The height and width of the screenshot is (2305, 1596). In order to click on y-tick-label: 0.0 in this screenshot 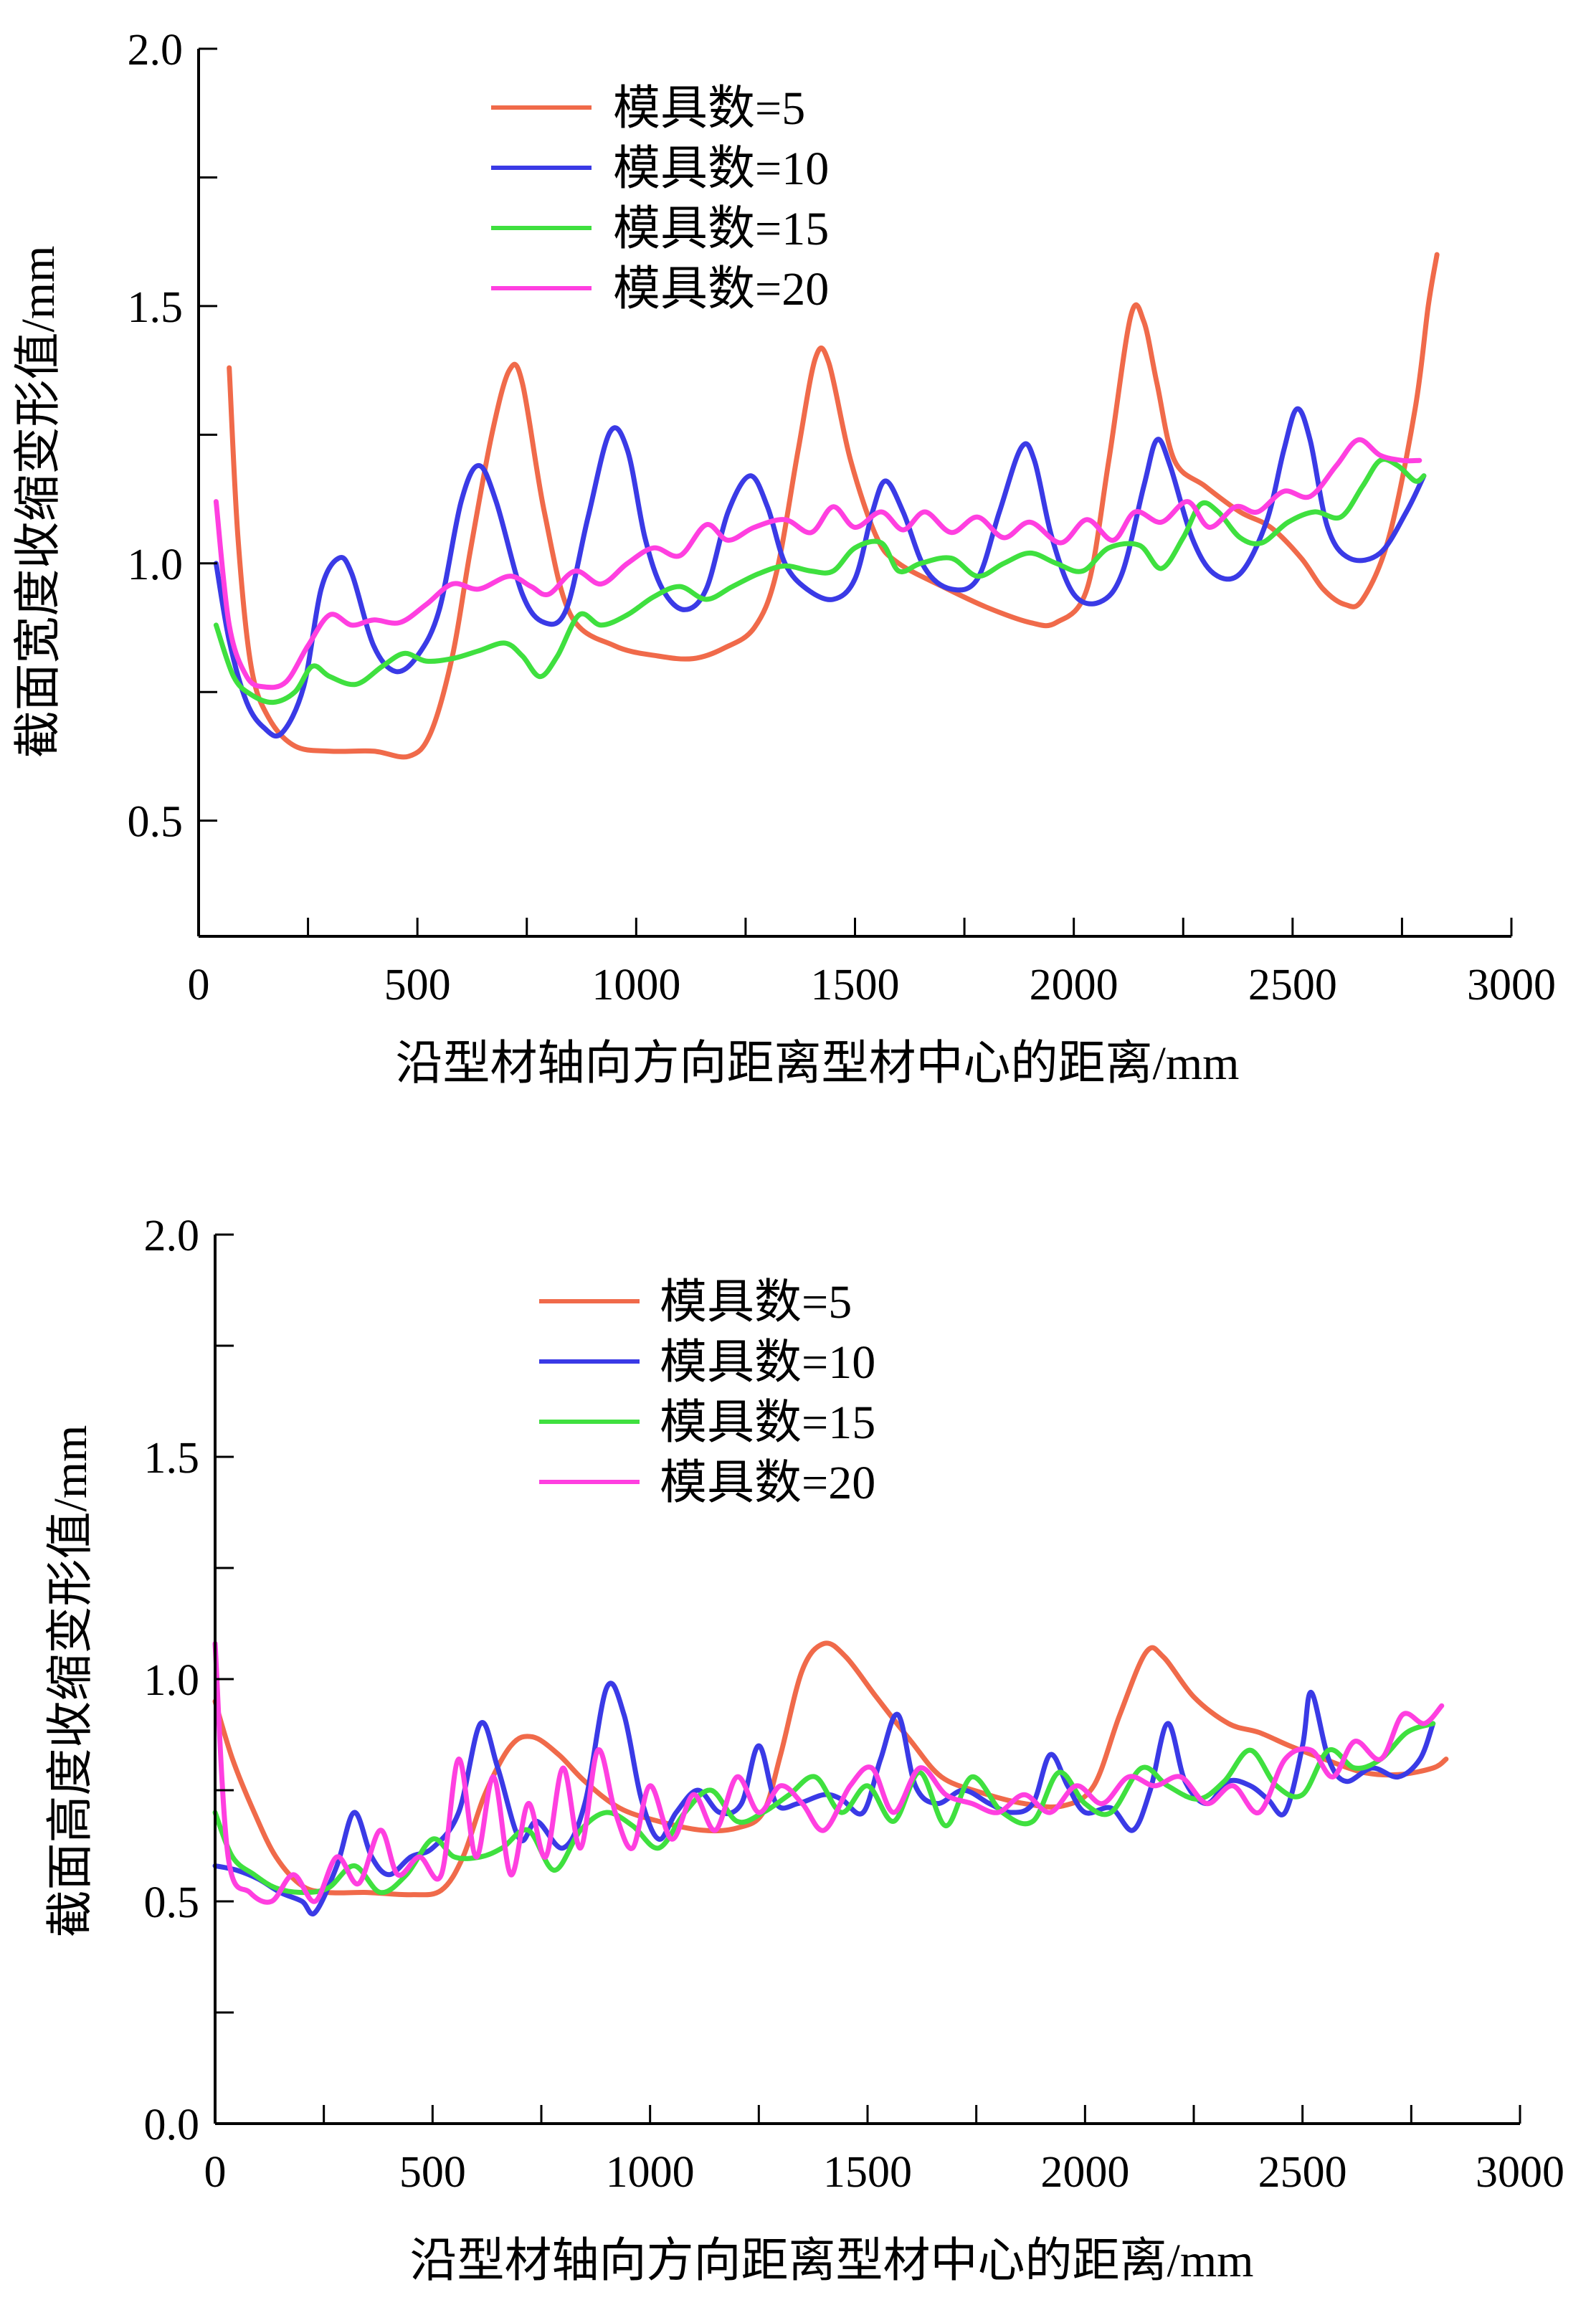, I will do `click(172, 2125)`.